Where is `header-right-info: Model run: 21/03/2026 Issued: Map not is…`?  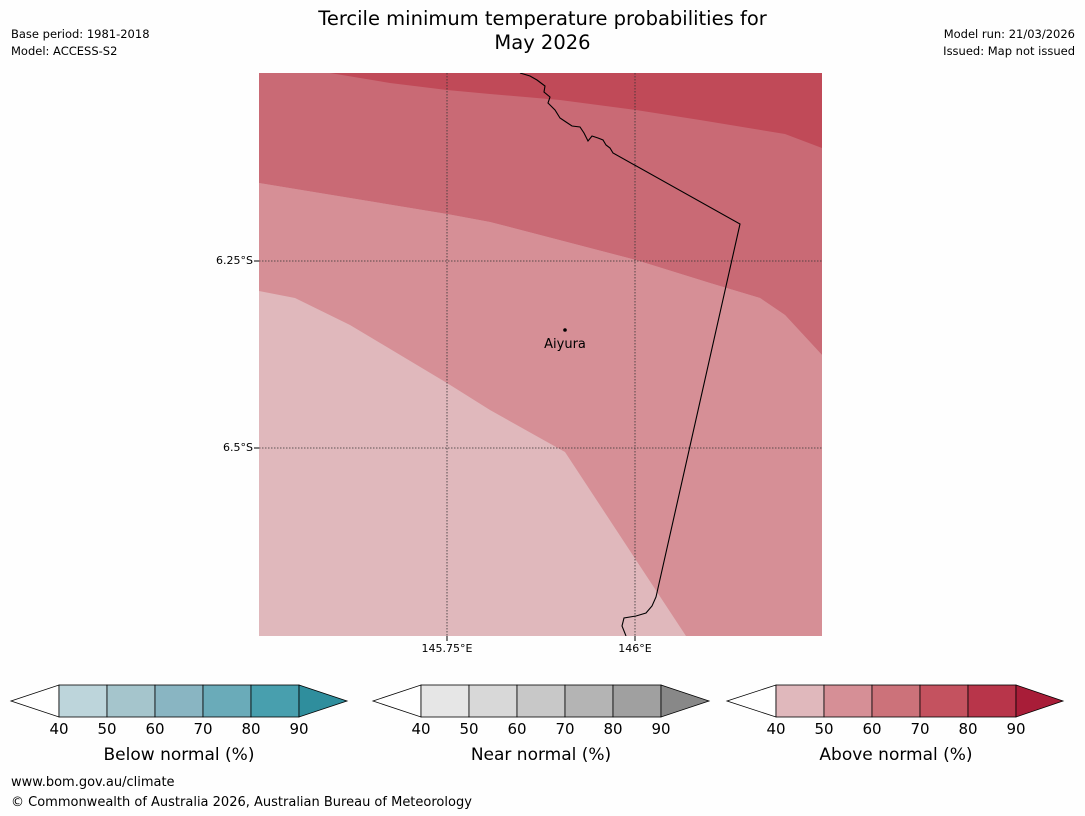 header-right-info: Model run: 21/03/2026 Issued: Map not is… is located at coordinates (1009, 43).